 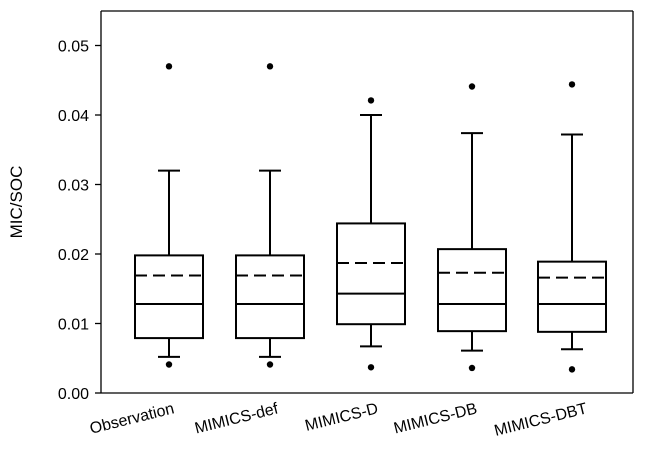 I want to click on y-tick-label: 0.02, so click(x=73, y=255).